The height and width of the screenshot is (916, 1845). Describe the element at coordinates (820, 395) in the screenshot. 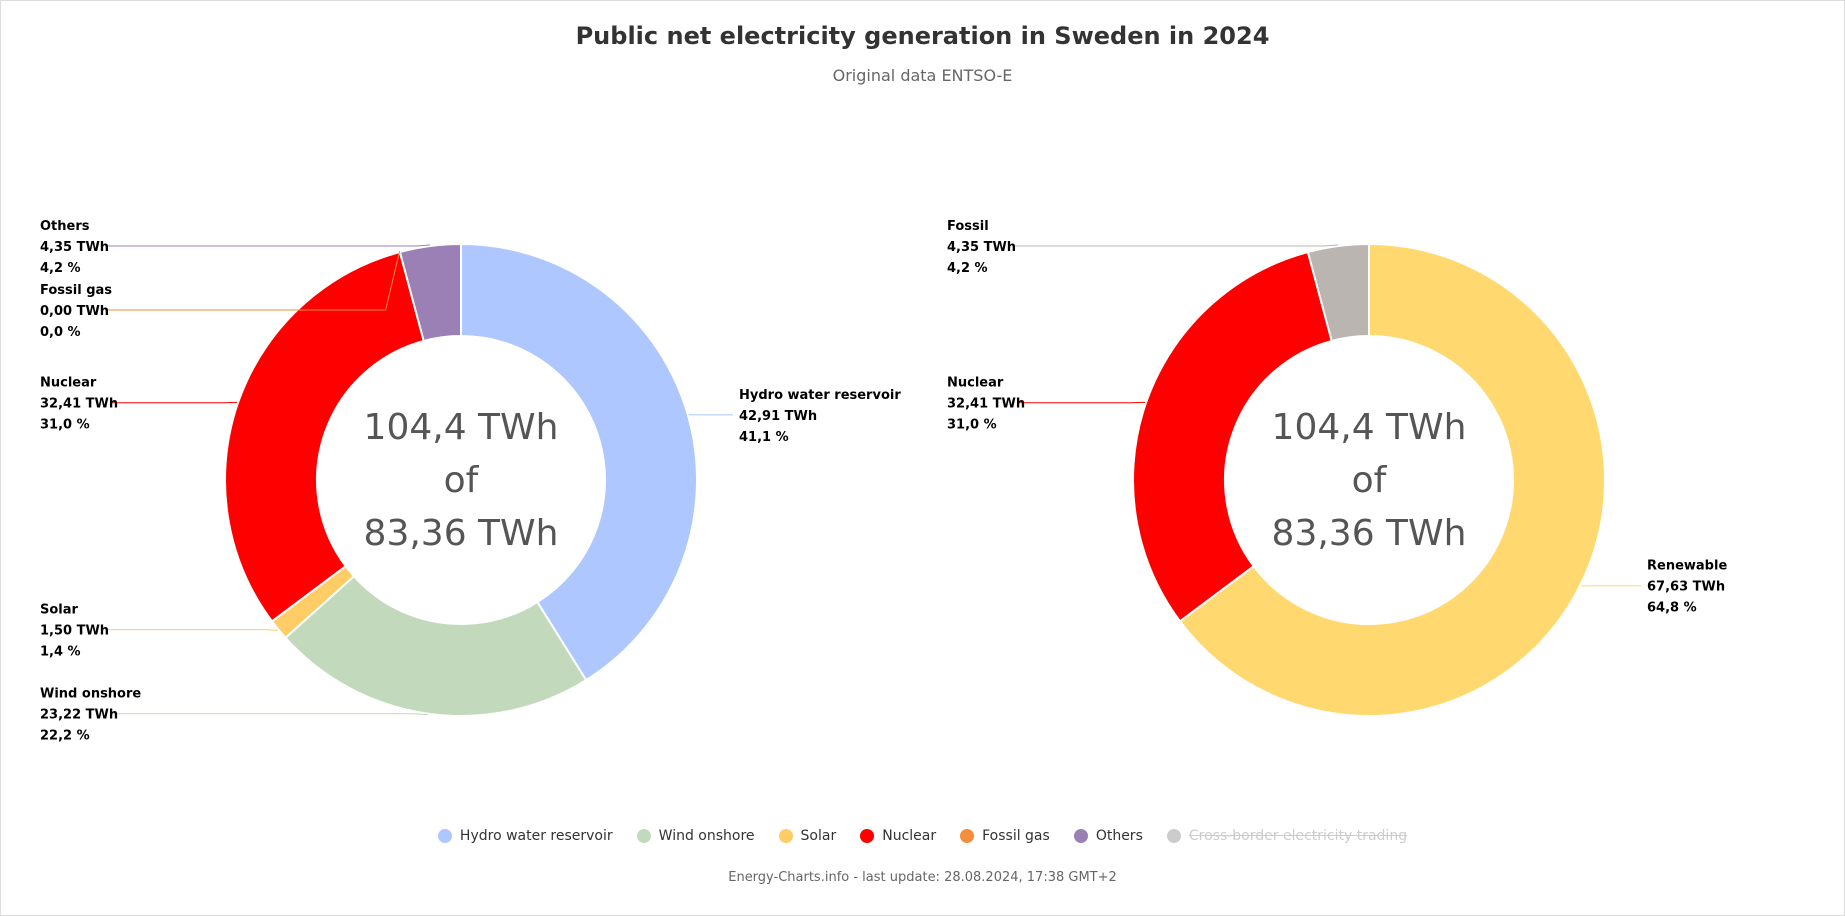

I see `label-name-hydro-water-reservoir: Hydro water reservoir` at that location.